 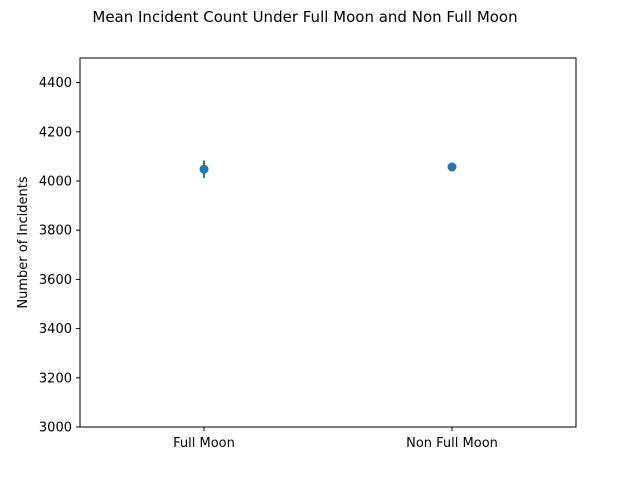 What do you see at coordinates (55, 428) in the screenshot?
I see `y-tick-label: 3000` at bounding box center [55, 428].